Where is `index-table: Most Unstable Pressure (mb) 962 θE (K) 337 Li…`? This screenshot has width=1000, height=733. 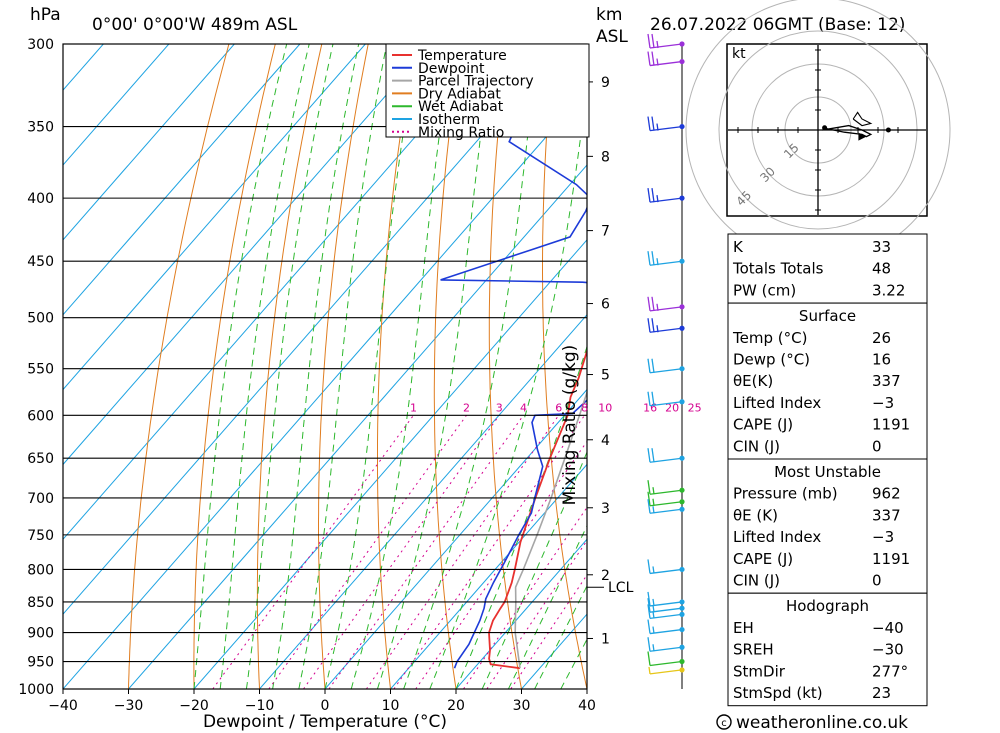 index-table: Most Unstable Pressure (mb) 962 θE (K) 337 Li… is located at coordinates (827, 526).